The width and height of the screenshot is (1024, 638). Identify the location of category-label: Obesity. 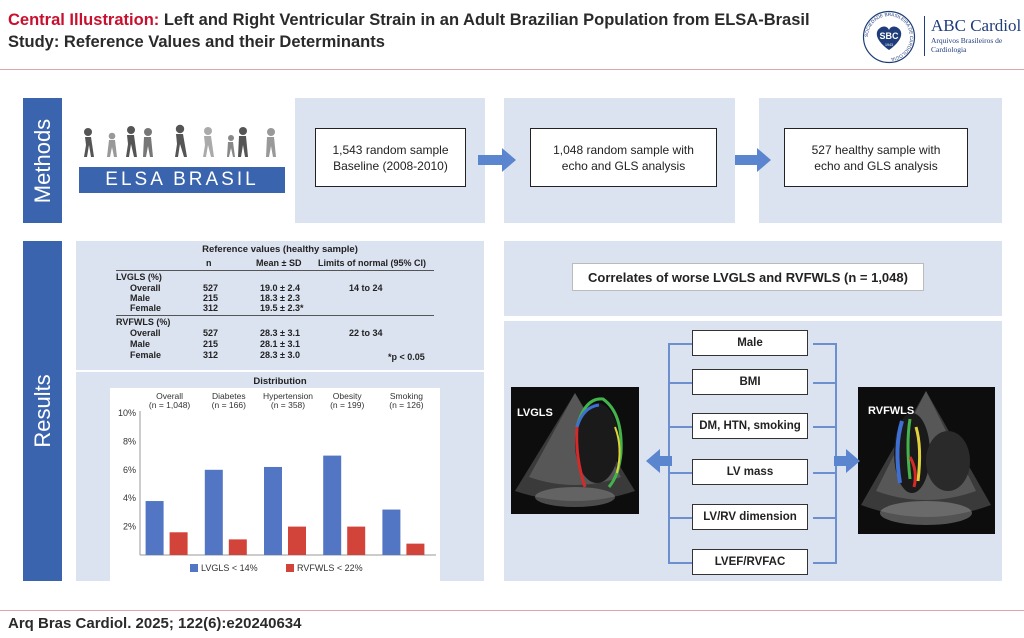
(348, 396).